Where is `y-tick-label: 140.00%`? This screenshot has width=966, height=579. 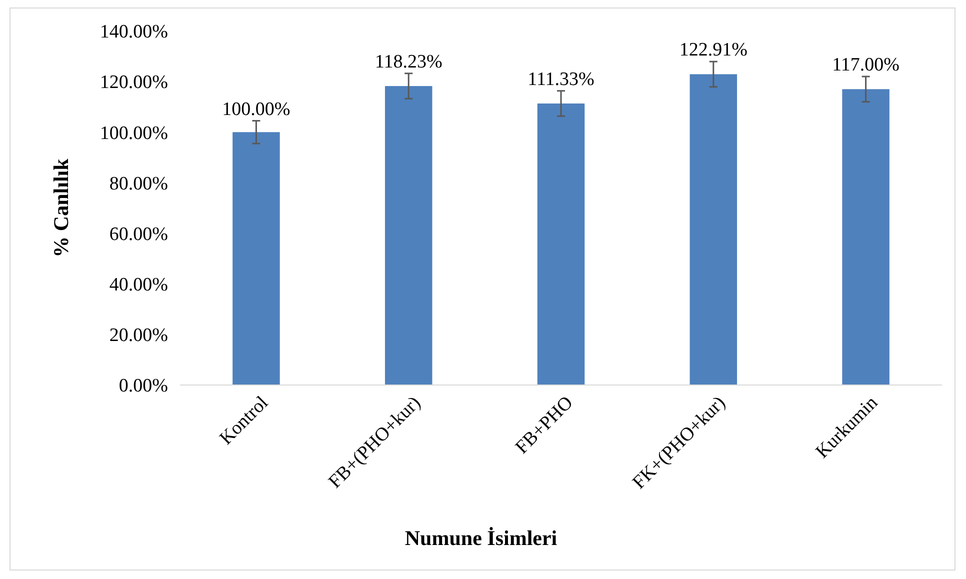 y-tick-label: 140.00% is located at coordinates (134, 32).